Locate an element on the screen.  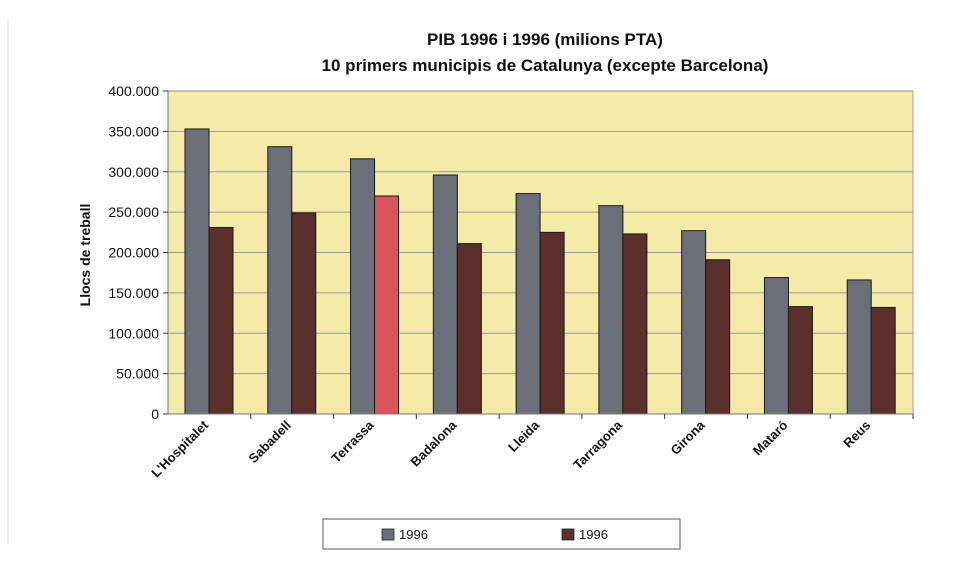
y-tick-label: 150.000 is located at coordinates (133, 293).